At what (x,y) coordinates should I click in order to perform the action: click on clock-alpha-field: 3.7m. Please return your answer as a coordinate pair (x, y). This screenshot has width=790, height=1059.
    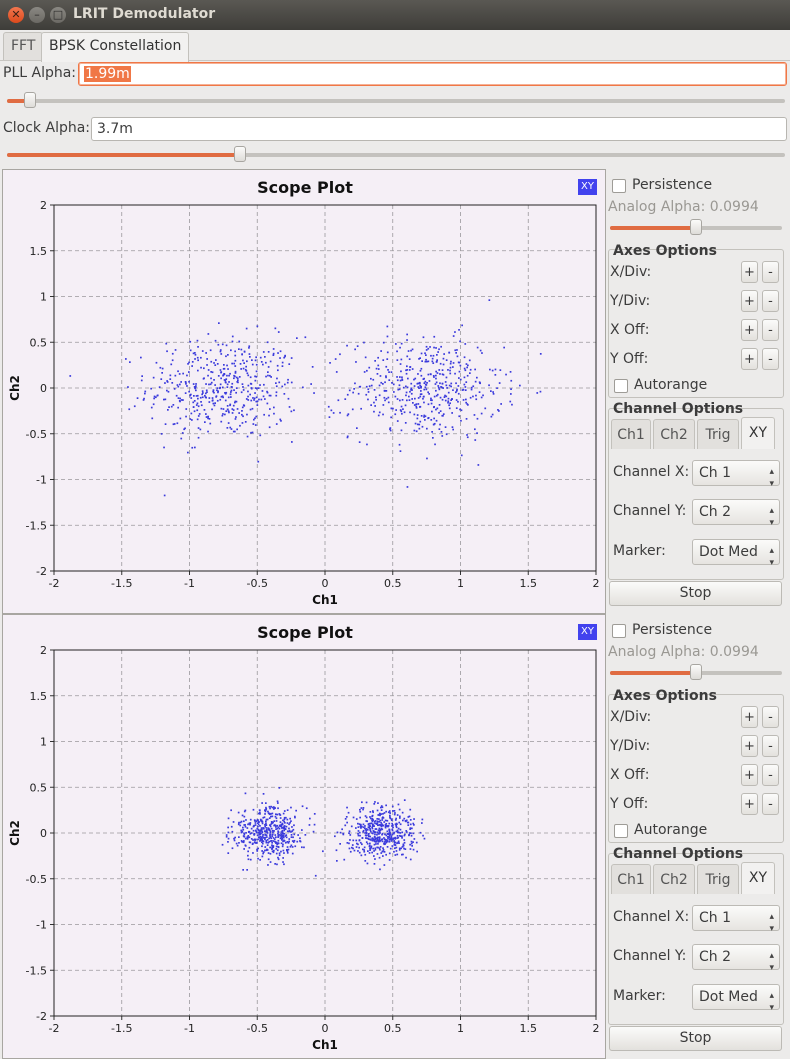
    Looking at the image, I should click on (439, 129).